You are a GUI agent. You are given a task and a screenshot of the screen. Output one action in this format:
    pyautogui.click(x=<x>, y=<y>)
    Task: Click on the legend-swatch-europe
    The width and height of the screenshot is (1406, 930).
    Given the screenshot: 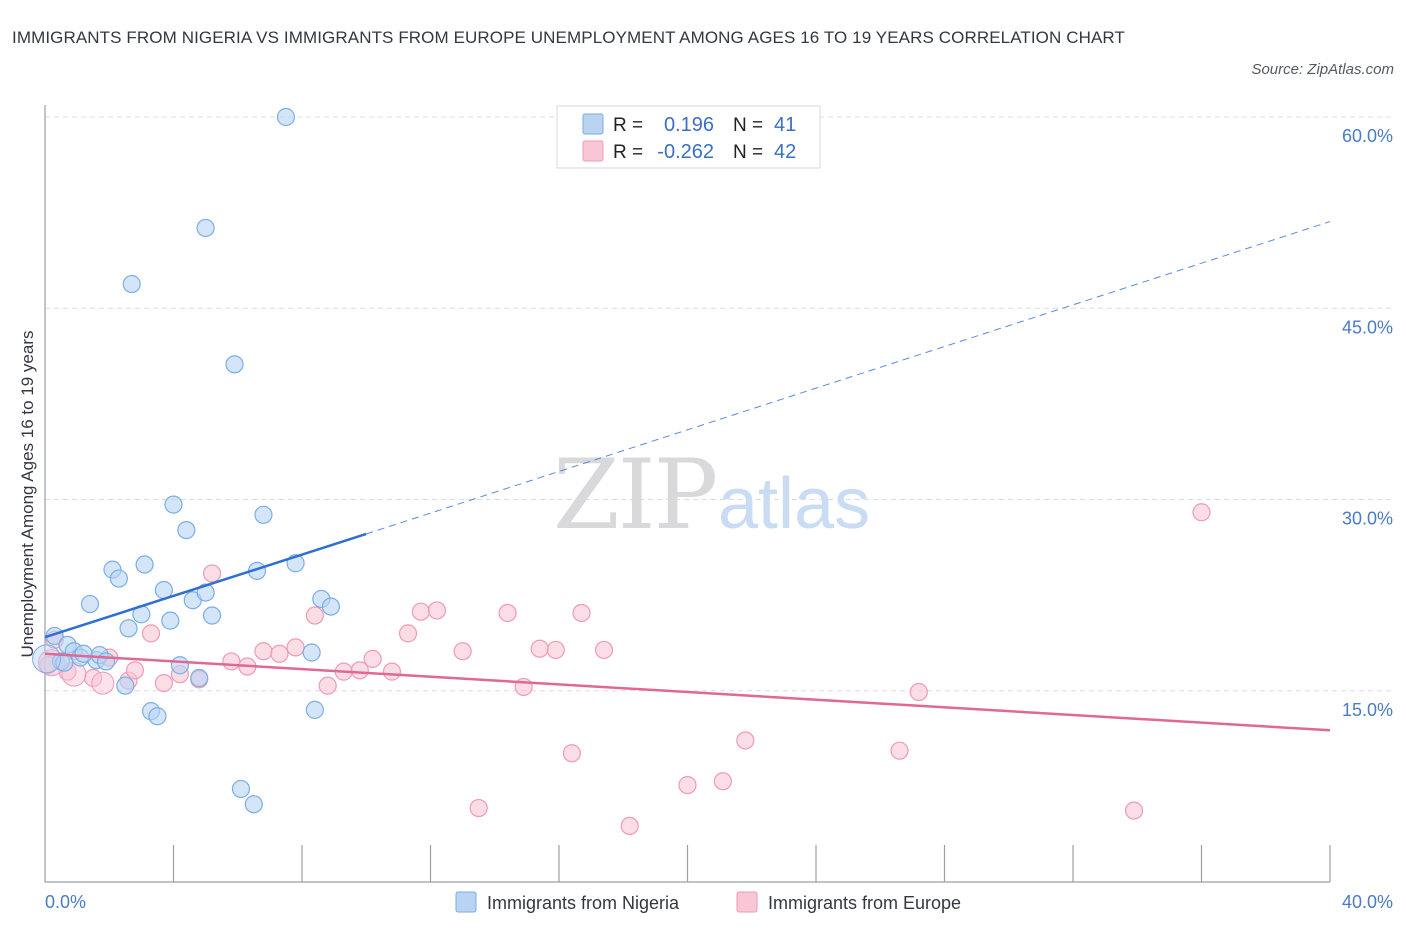 What is the action you would take?
    pyautogui.click(x=747, y=902)
    